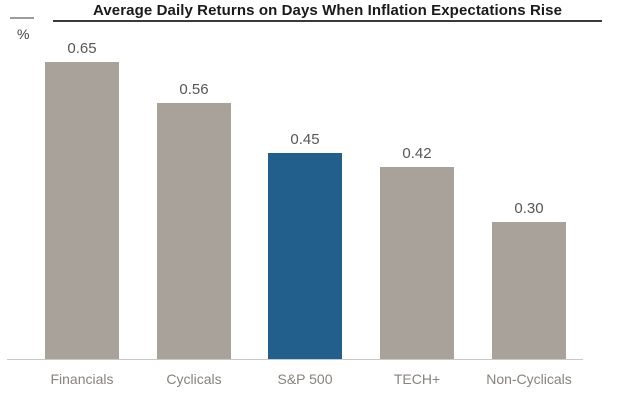 The width and height of the screenshot is (640, 400). What do you see at coordinates (417, 153) in the screenshot?
I see `bar-value-label: 0.42` at bounding box center [417, 153].